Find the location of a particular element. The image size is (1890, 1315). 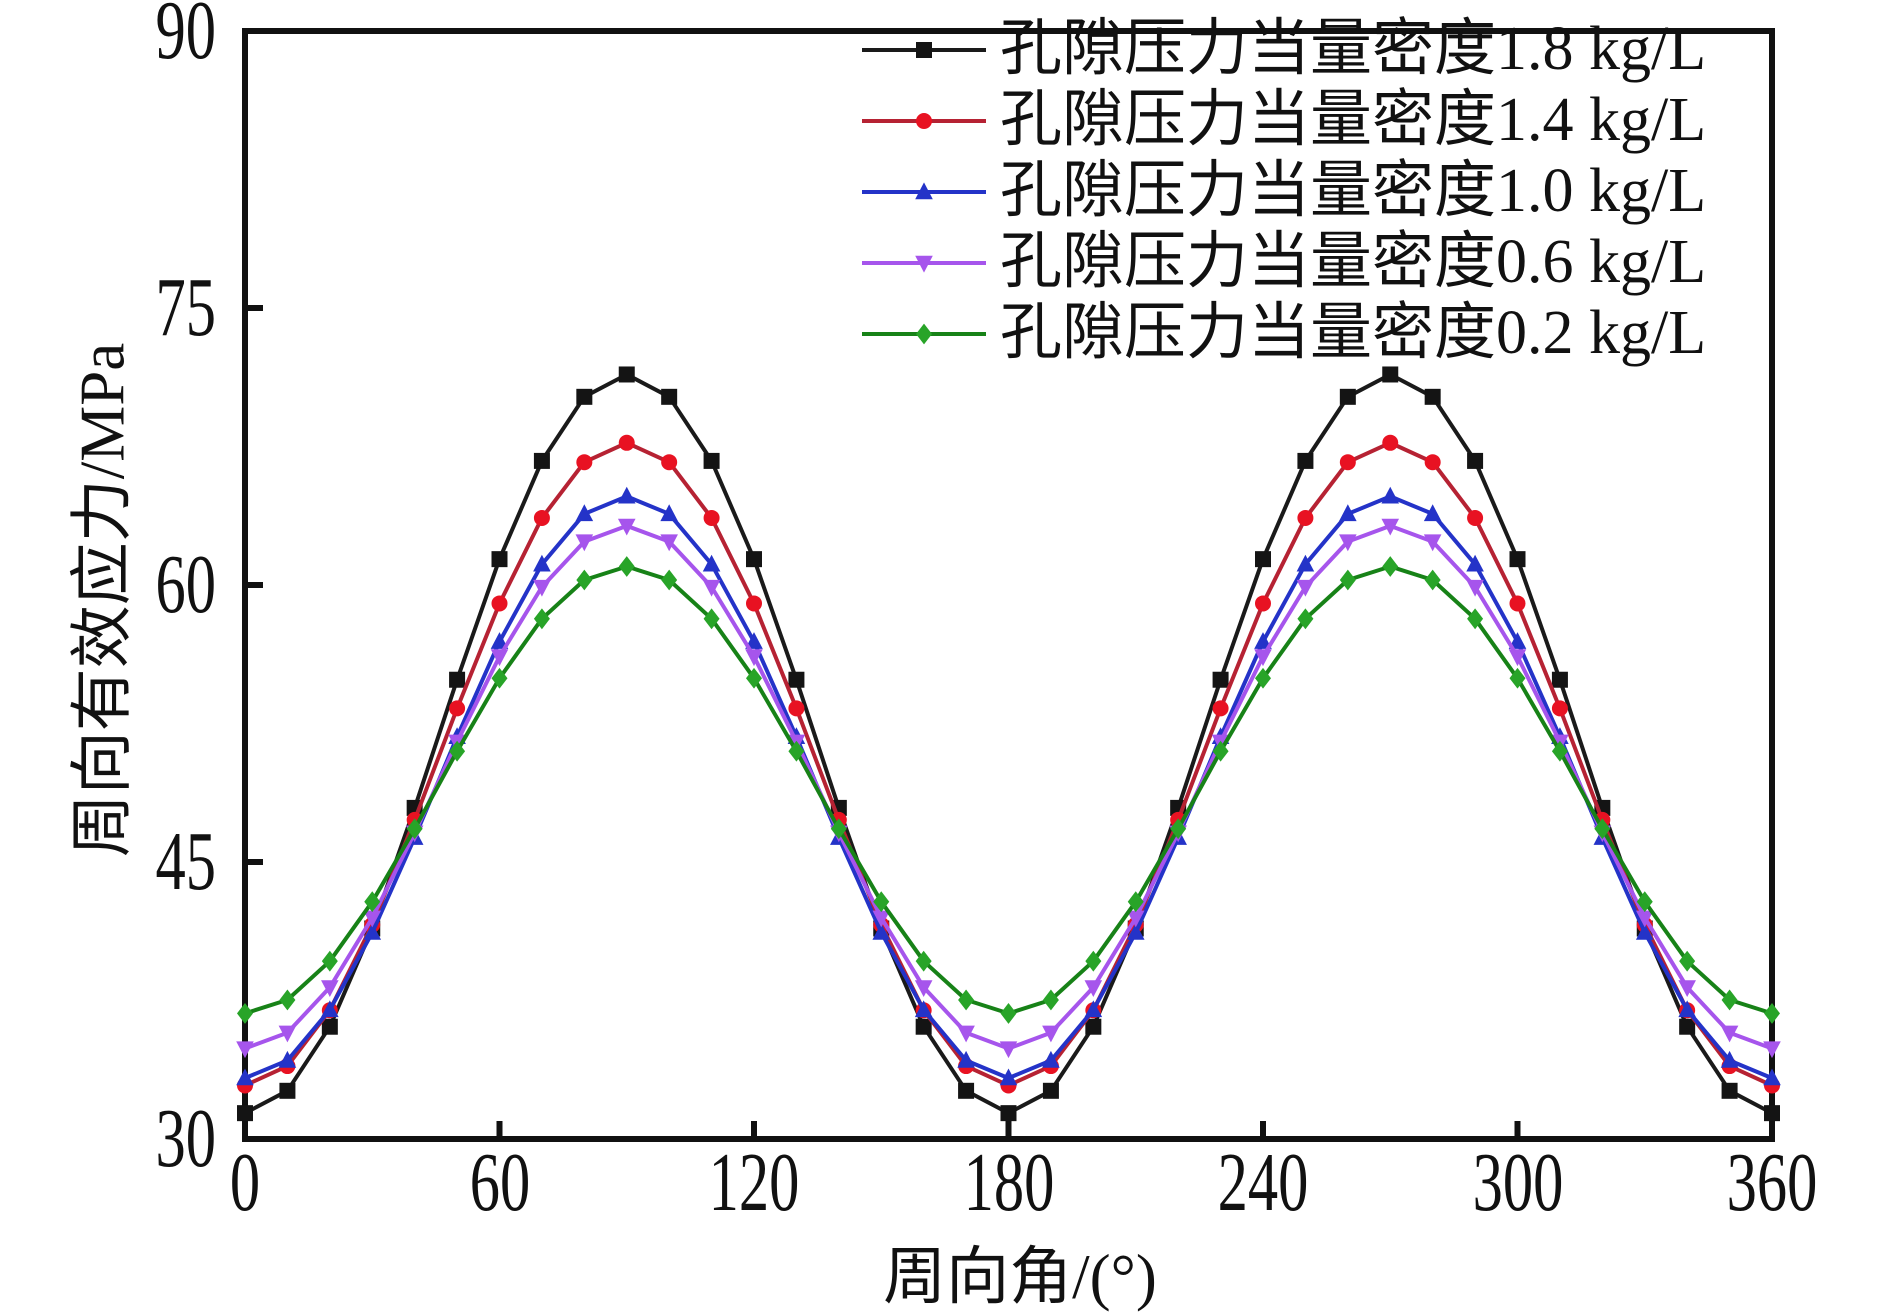

legend-row: 孔隙压力当量密度0.6 kg/L is located at coordinates (1284, 262).